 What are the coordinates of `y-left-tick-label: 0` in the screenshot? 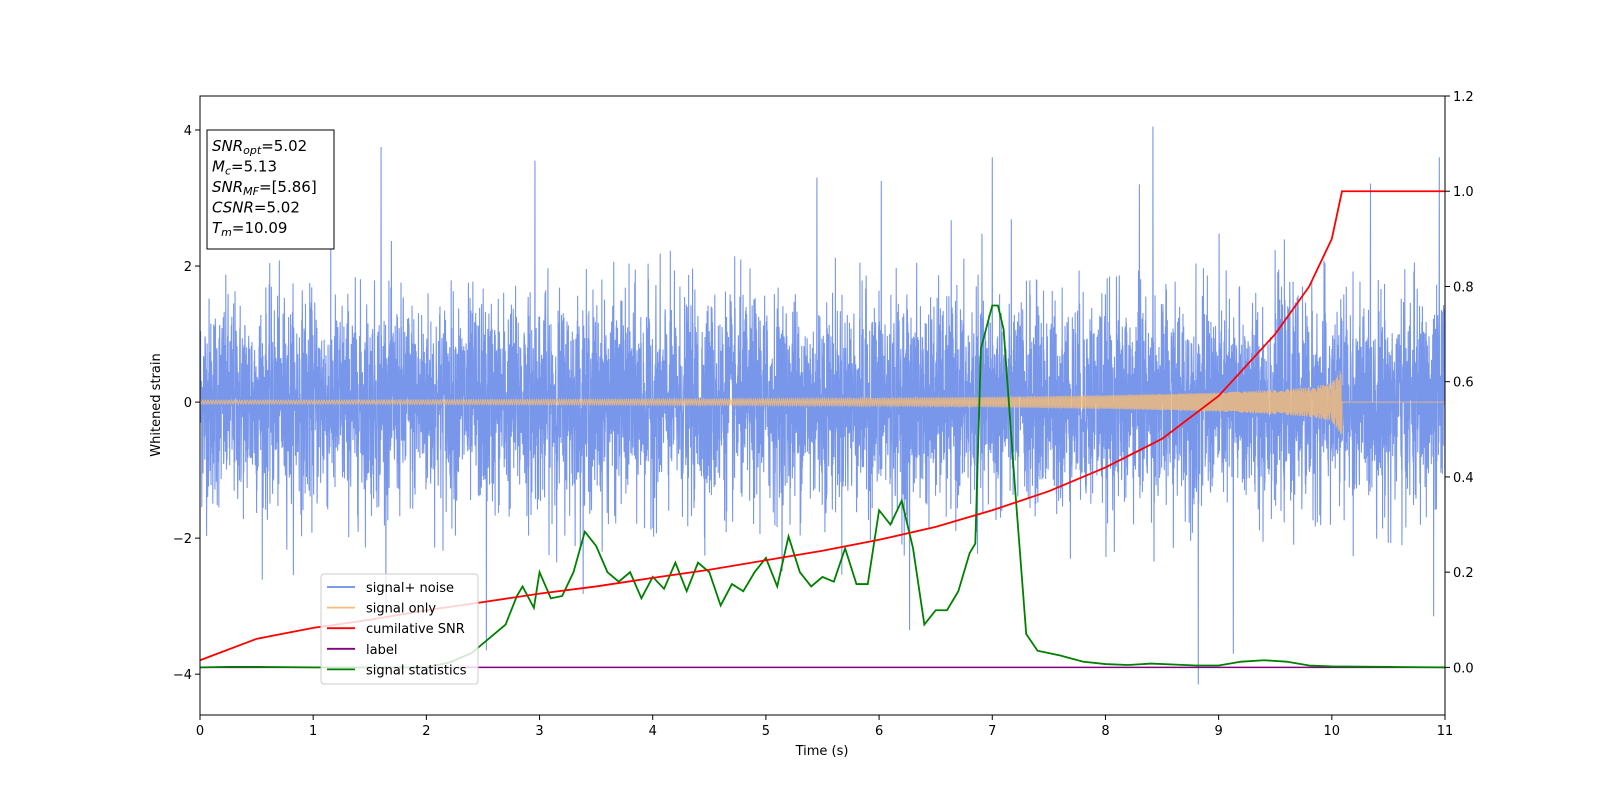 It's located at (188, 403).